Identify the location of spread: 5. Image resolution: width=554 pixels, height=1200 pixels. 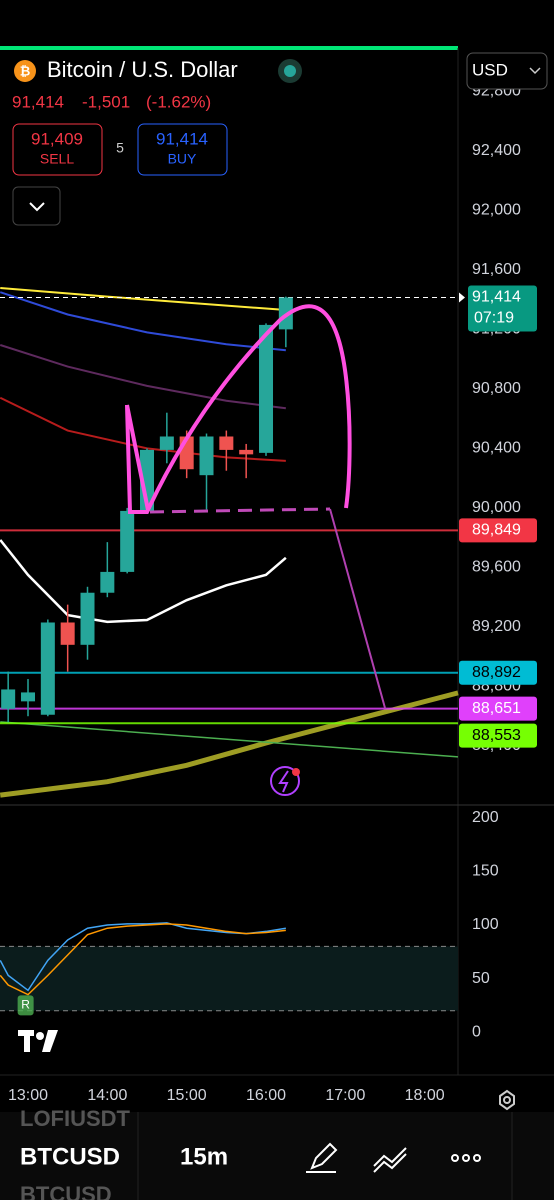
(120, 148).